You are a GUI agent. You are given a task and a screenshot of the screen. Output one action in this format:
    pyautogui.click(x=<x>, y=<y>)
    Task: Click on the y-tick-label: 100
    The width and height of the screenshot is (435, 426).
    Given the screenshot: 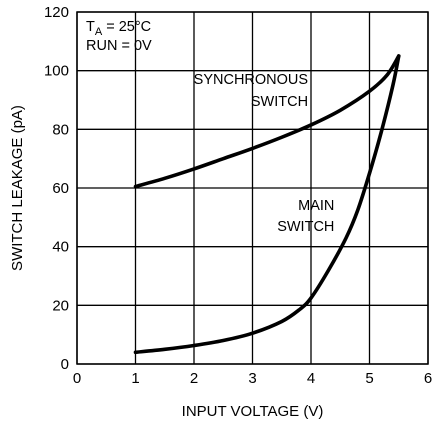 What is the action you would take?
    pyautogui.click(x=56, y=71)
    